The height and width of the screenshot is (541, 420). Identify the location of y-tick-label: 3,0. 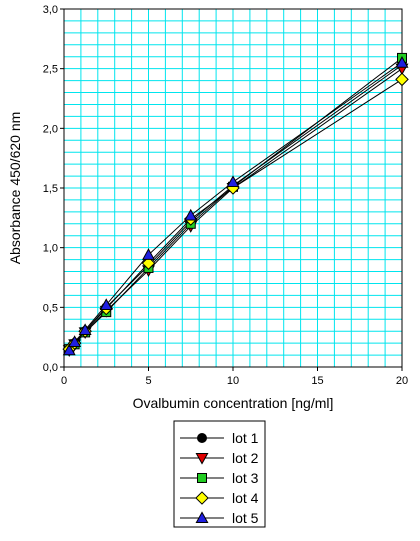
(50, 10).